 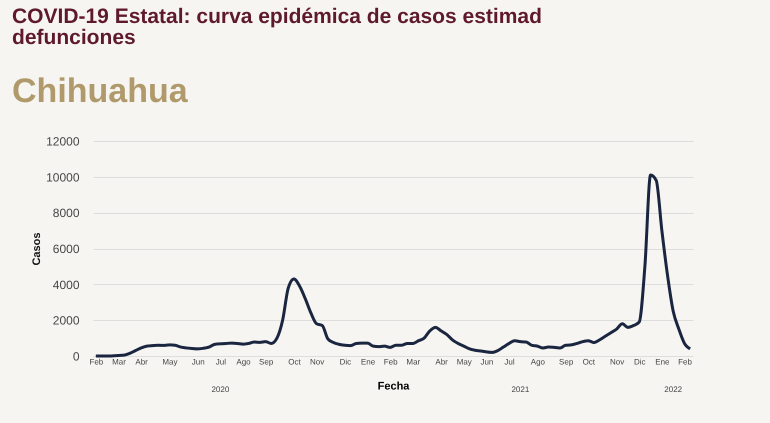 I want to click on text: 2021, so click(x=520, y=389).